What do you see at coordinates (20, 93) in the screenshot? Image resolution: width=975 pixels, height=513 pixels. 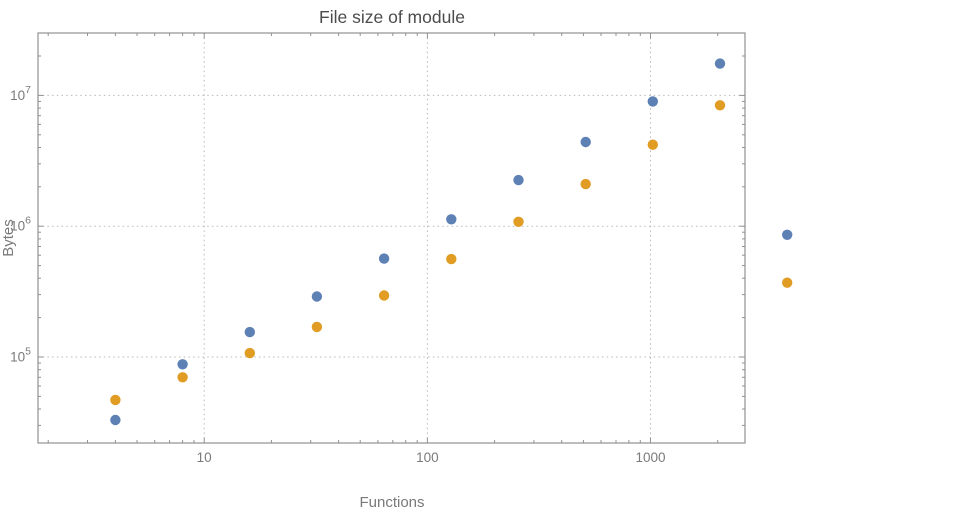 I see `y-tick-label: 10⁷` at bounding box center [20, 93].